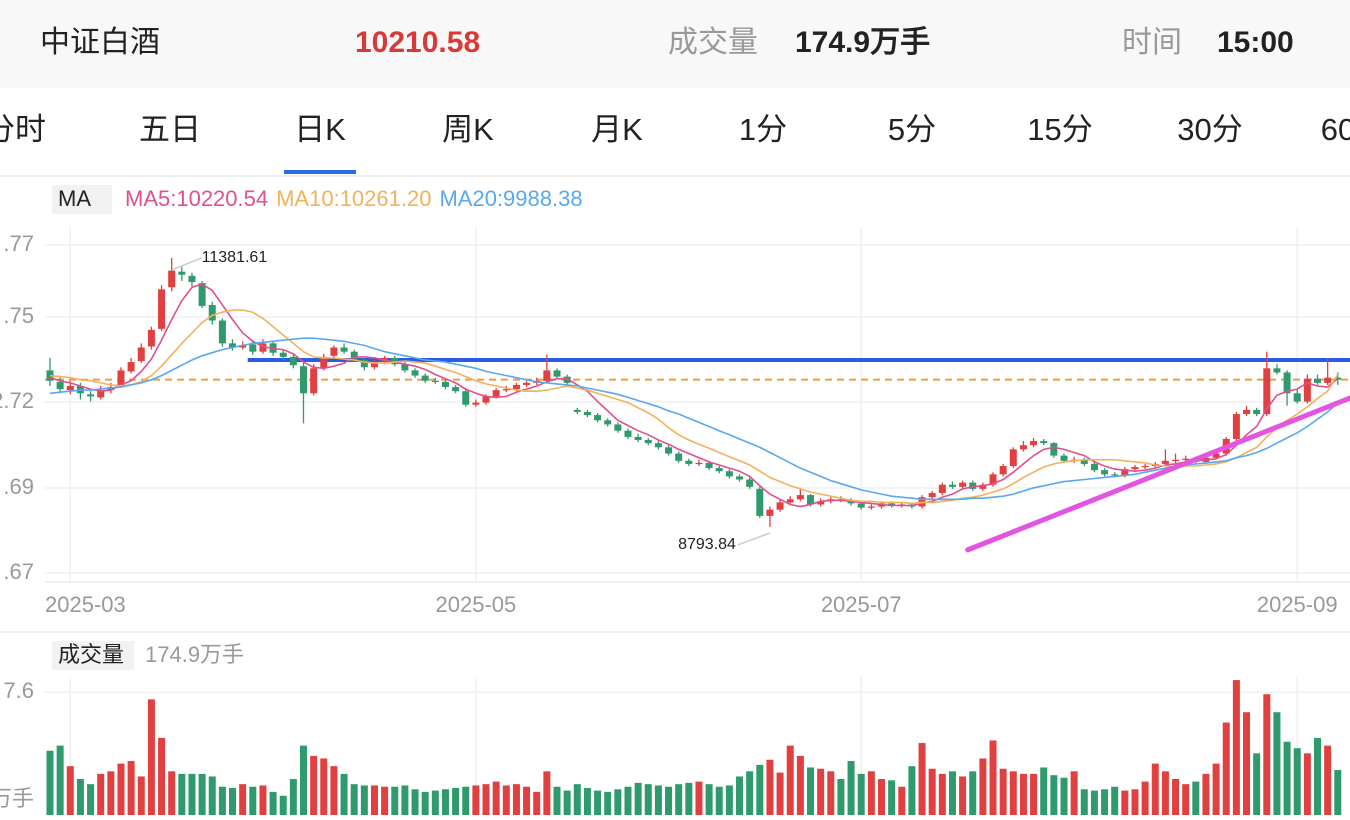 The height and width of the screenshot is (820, 1350). What do you see at coordinates (713, 42) in the screenshot?
I see `volume-label: 成交量` at bounding box center [713, 42].